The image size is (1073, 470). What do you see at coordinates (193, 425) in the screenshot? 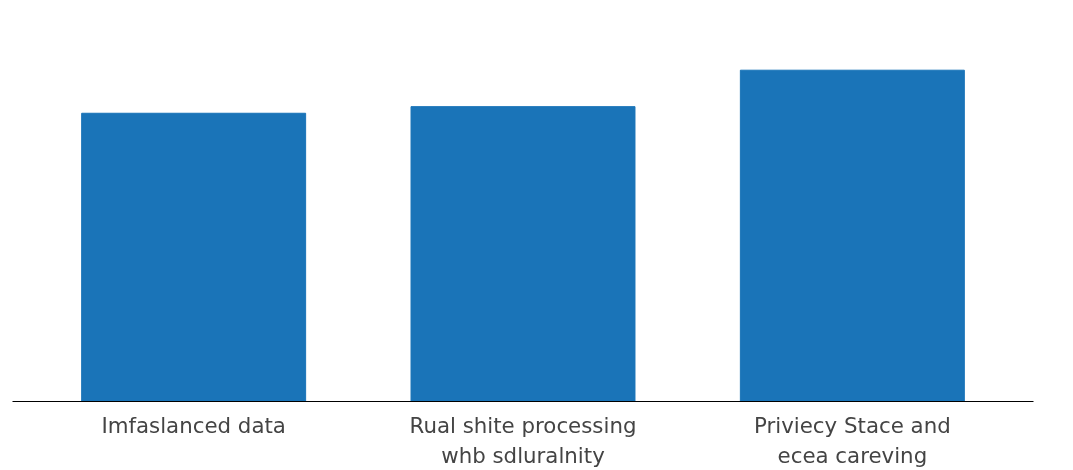
I see `x-tick-label: Imfaslanced data` at bounding box center [193, 425].